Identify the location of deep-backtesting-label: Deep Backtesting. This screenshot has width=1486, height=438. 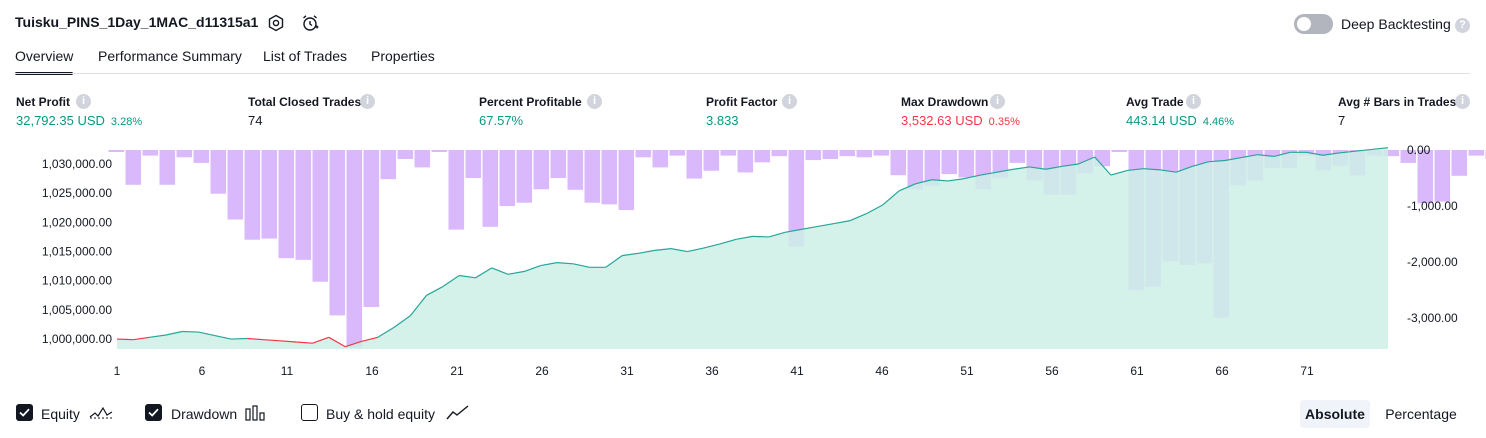
(1396, 24).